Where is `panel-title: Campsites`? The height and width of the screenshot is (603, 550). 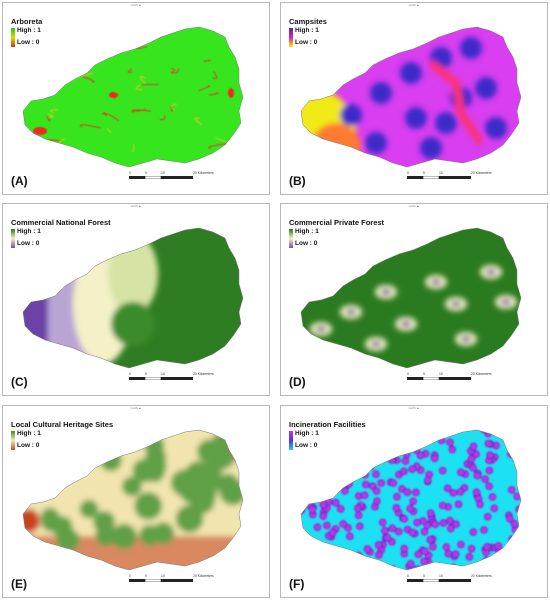
panel-title: Campsites is located at coordinates (308, 21).